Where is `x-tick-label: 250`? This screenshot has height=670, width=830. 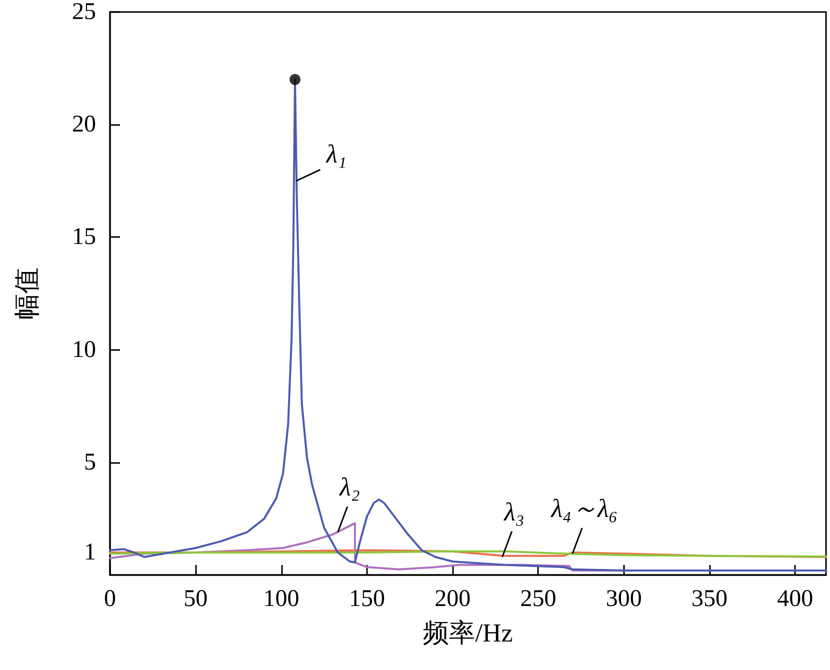 x-tick-label: 250 is located at coordinates (538, 599).